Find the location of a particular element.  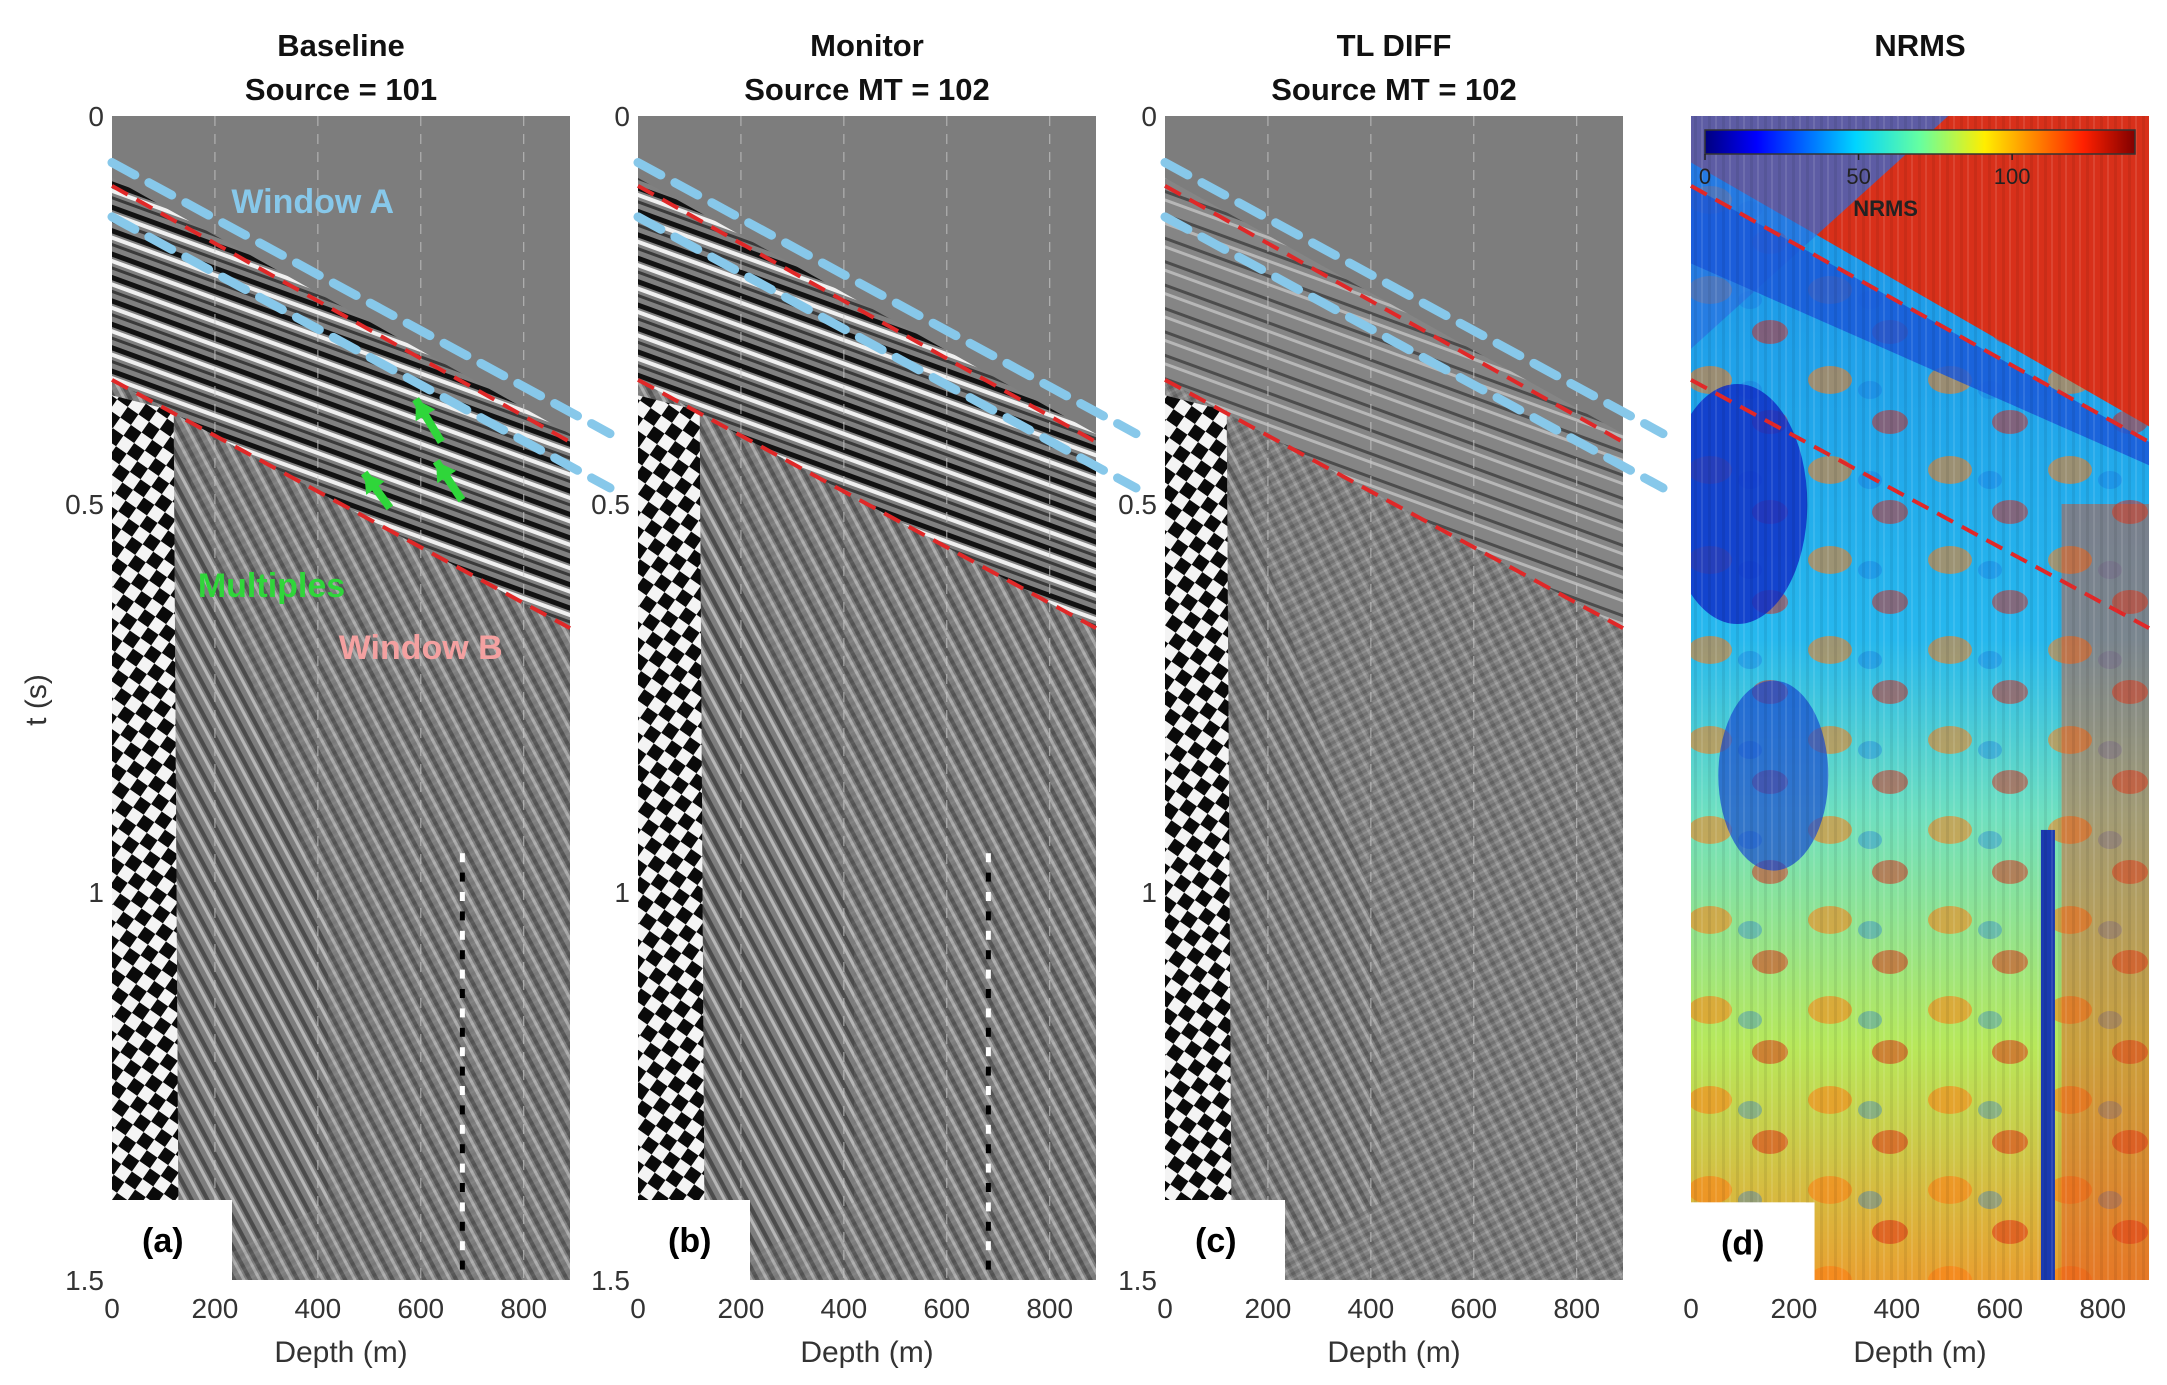

panel-title-line: NRMS is located at coordinates (1919, 45).